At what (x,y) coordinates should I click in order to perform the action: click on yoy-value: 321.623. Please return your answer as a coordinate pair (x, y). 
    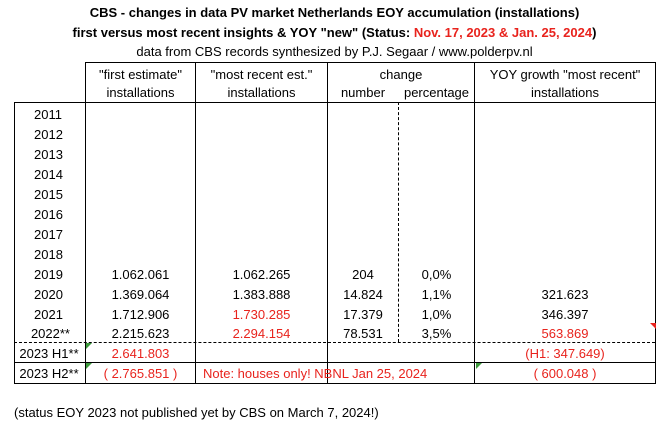
    Looking at the image, I should click on (565, 294).